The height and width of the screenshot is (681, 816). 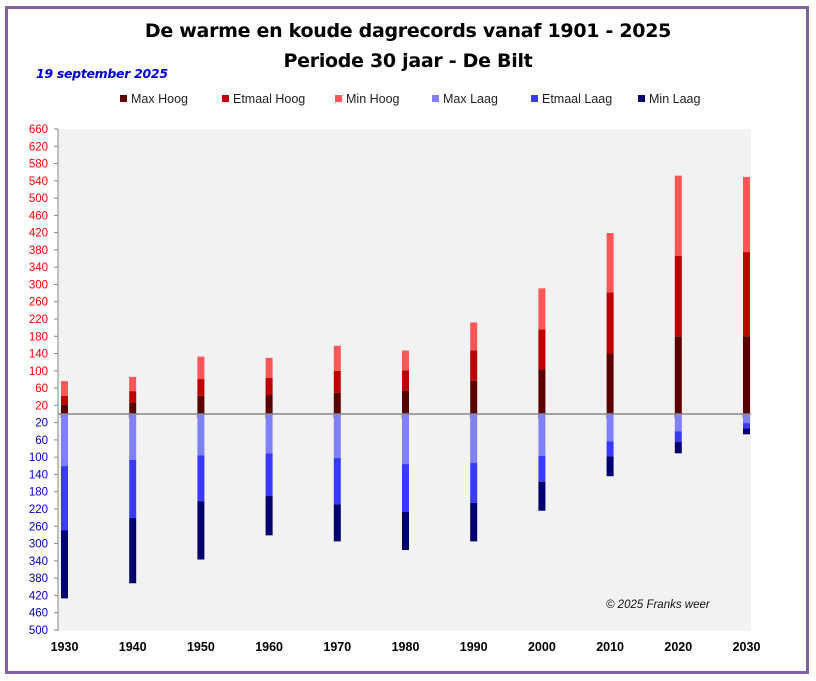 I want to click on x-tick-label: 1940, so click(x=133, y=647).